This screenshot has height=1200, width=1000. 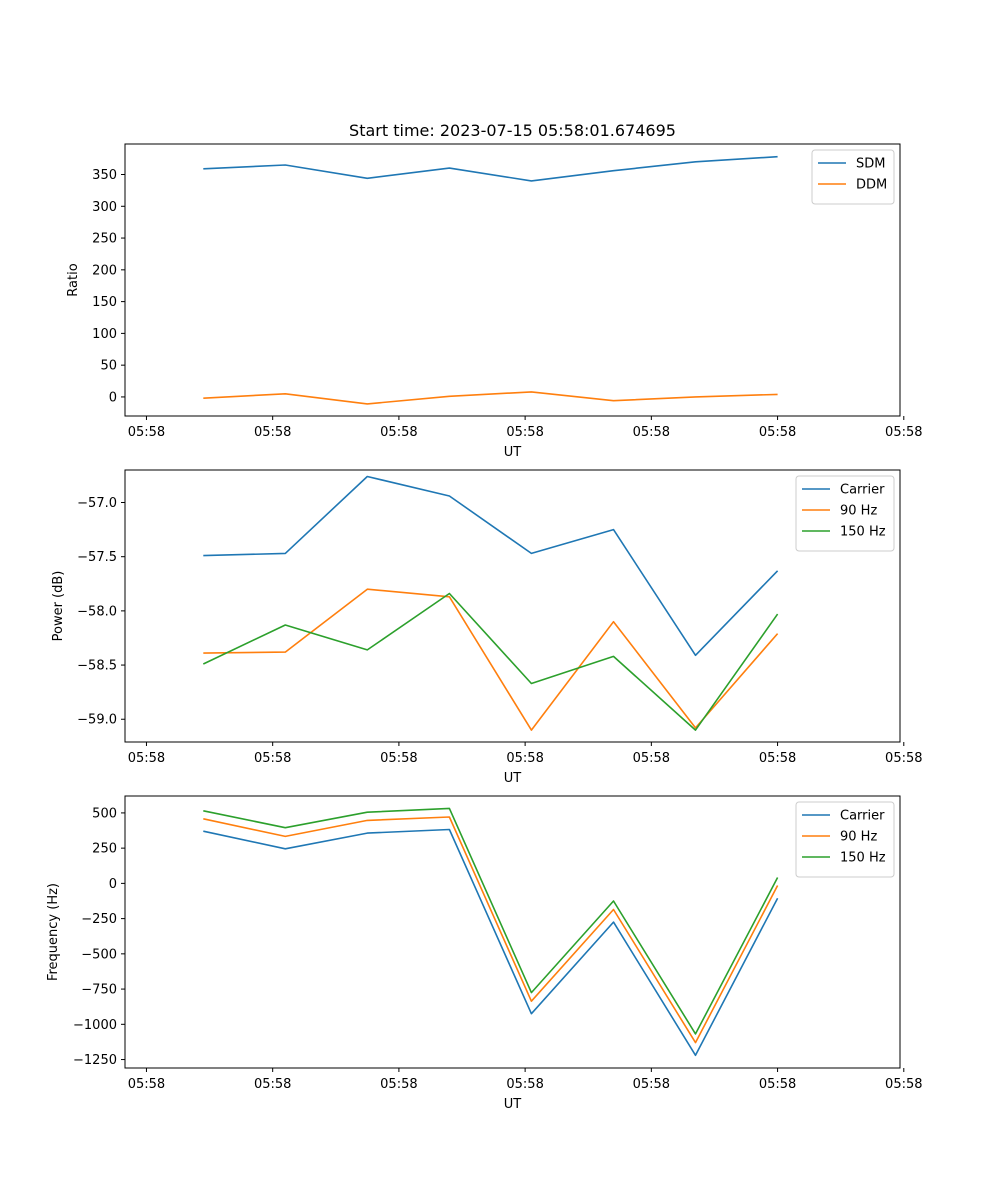 What do you see at coordinates (490, 168) in the screenshot?
I see `series-line-sdm` at bounding box center [490, 168].